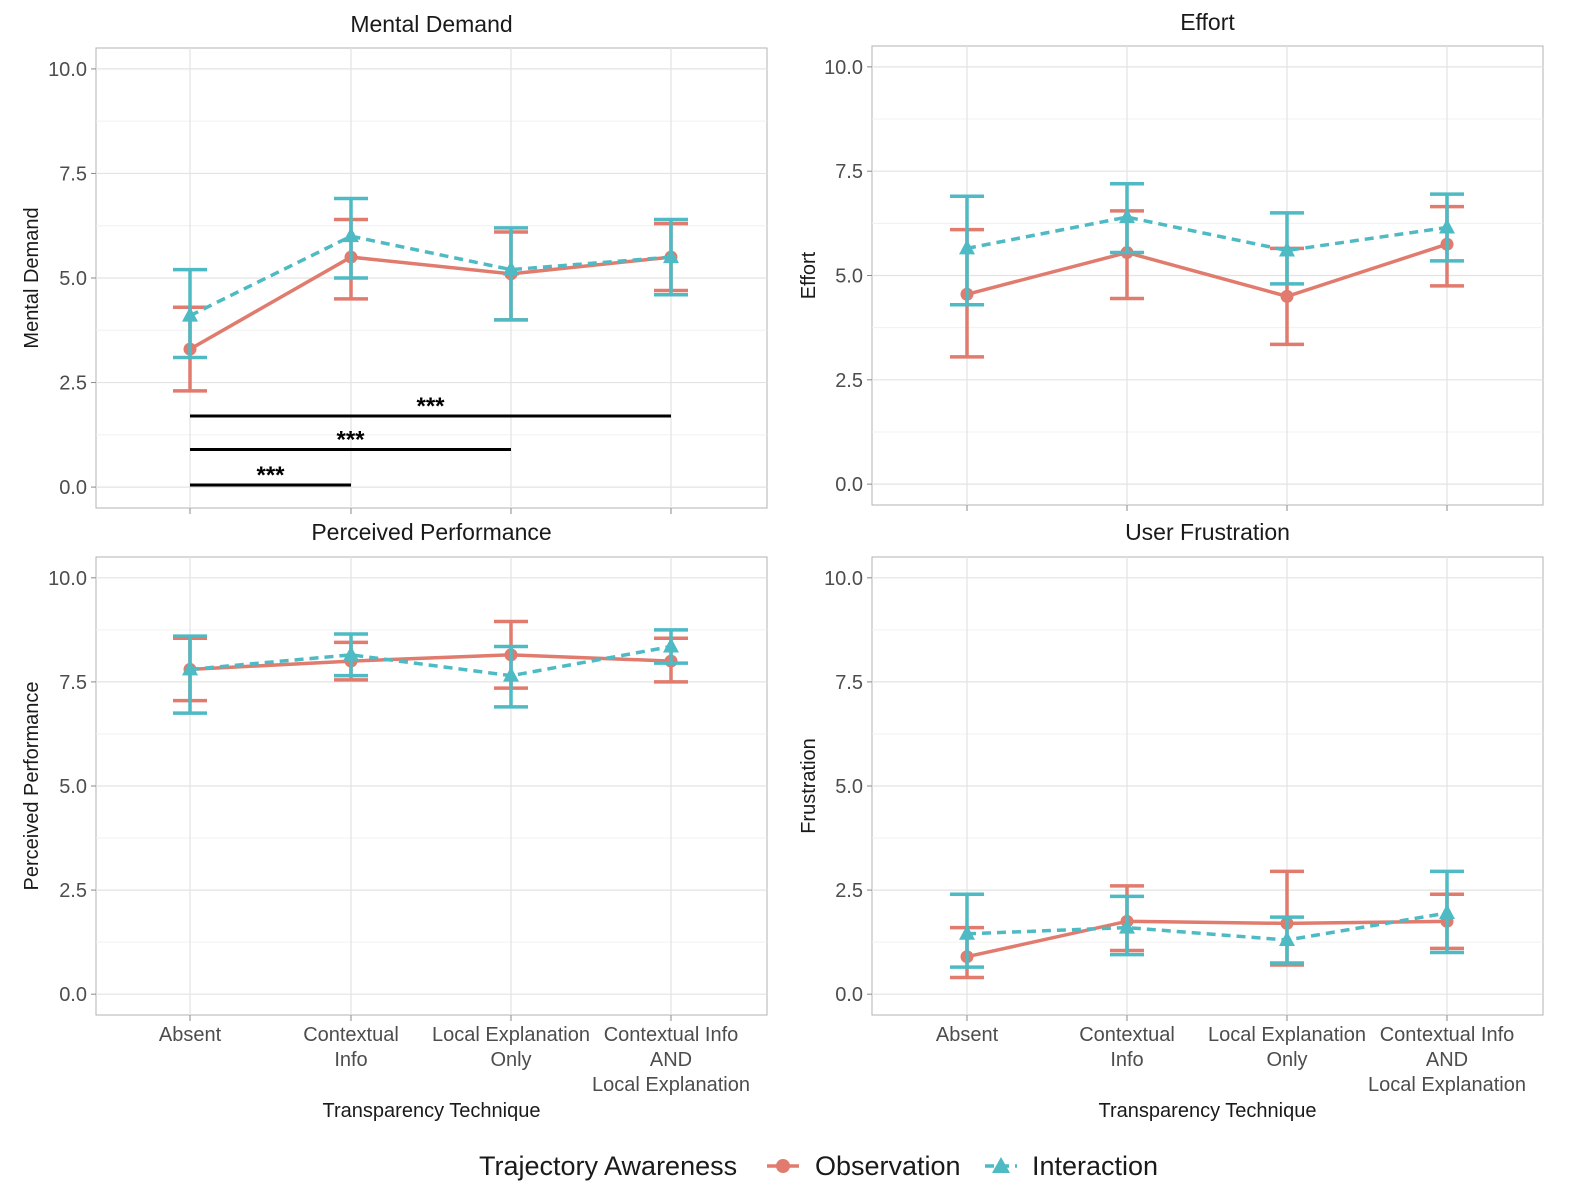 Image resolution: width=1574 pixels, height=1202 pixels. I want to click on panel-title: Effort, so click(1207, 22).